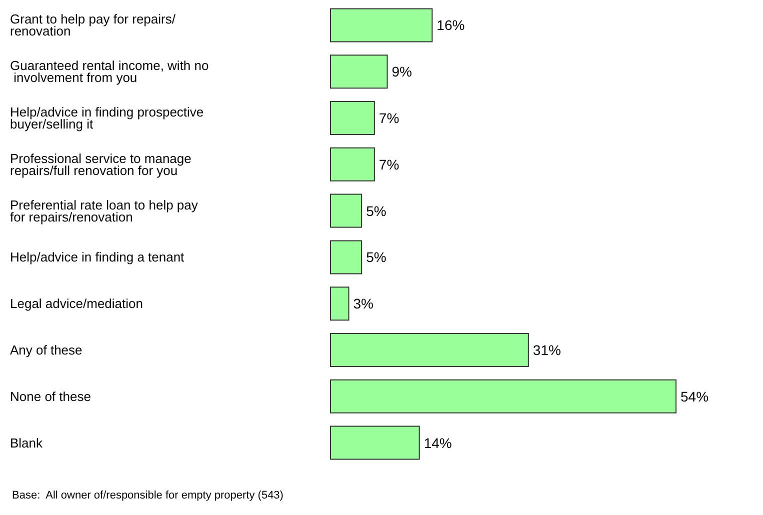 This screenshot has height=515, width=763. I want to click on y-tick-label: Grant to help pay for repairs/renovation, so click(93, 25).